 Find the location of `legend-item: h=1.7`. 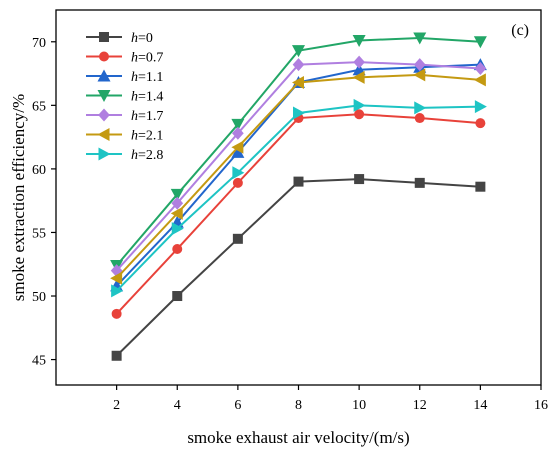

legend-item: h=1.7 is located at coordinates (124, 116).